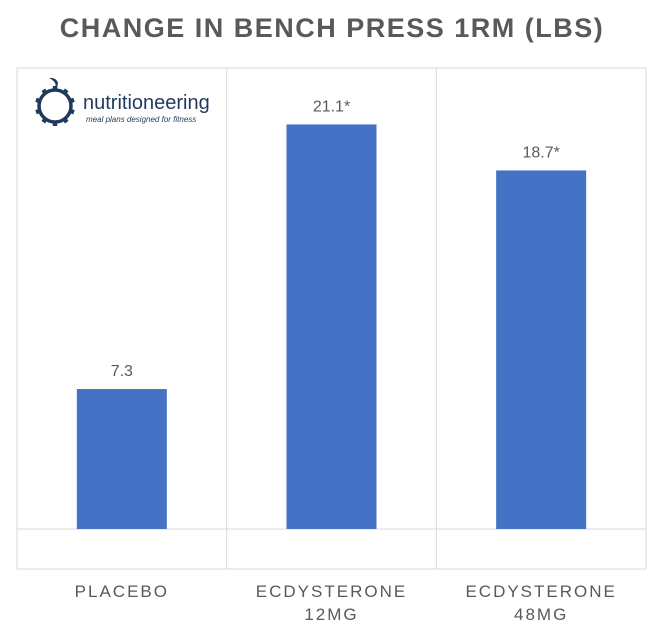  What do you see at coordinates (331, 106) in the screenshot?
I see `data-label-2: 21.1*` at bounding box center [331, 106].